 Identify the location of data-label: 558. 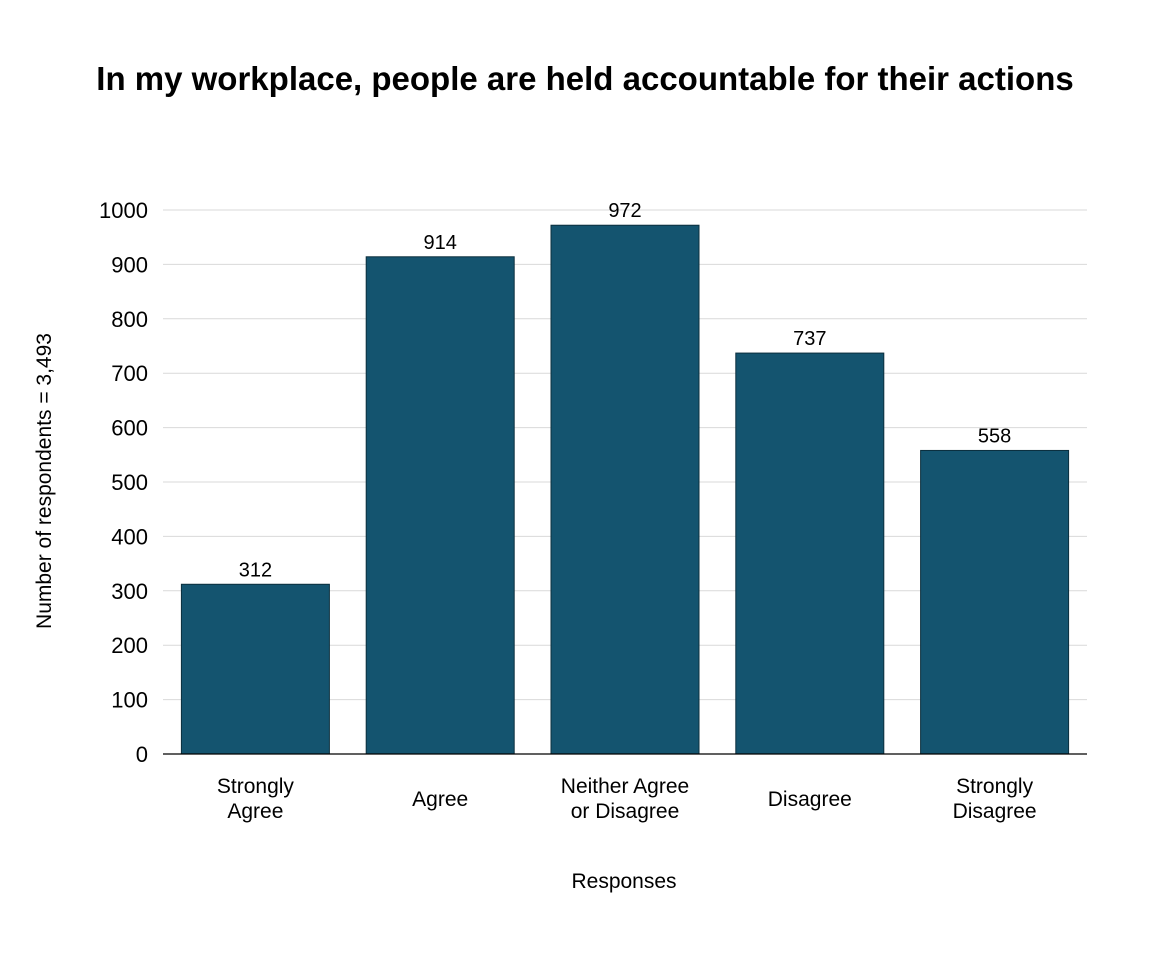
(994, 436).